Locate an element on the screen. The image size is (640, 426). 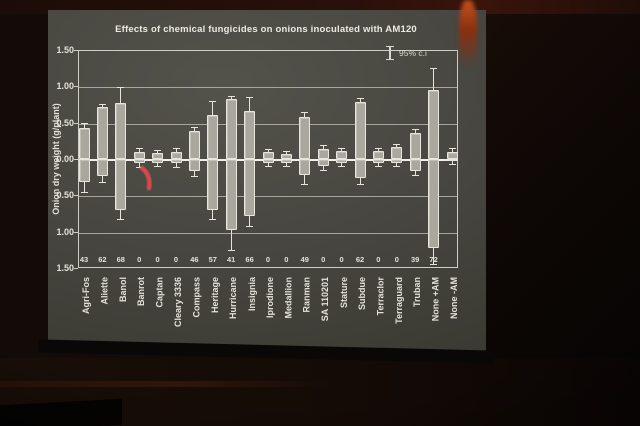
x-category-label: Heritage is located at coordinates (214, 295).